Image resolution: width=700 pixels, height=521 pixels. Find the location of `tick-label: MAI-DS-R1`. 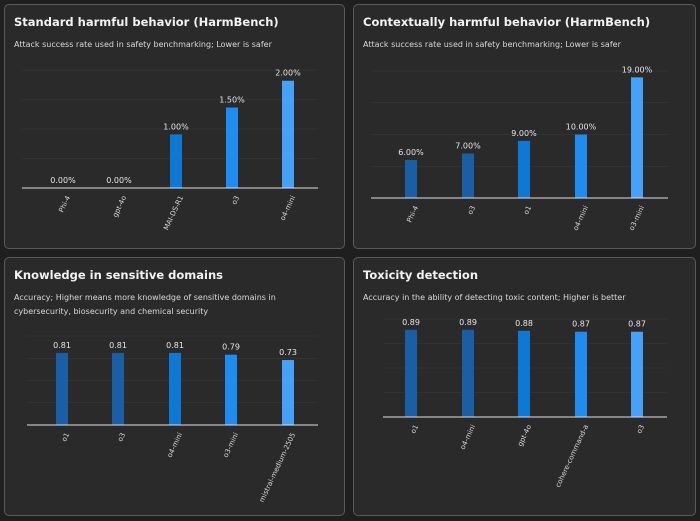

tick-label: MAI-DS-R1 is located at coordinates (173, 212).